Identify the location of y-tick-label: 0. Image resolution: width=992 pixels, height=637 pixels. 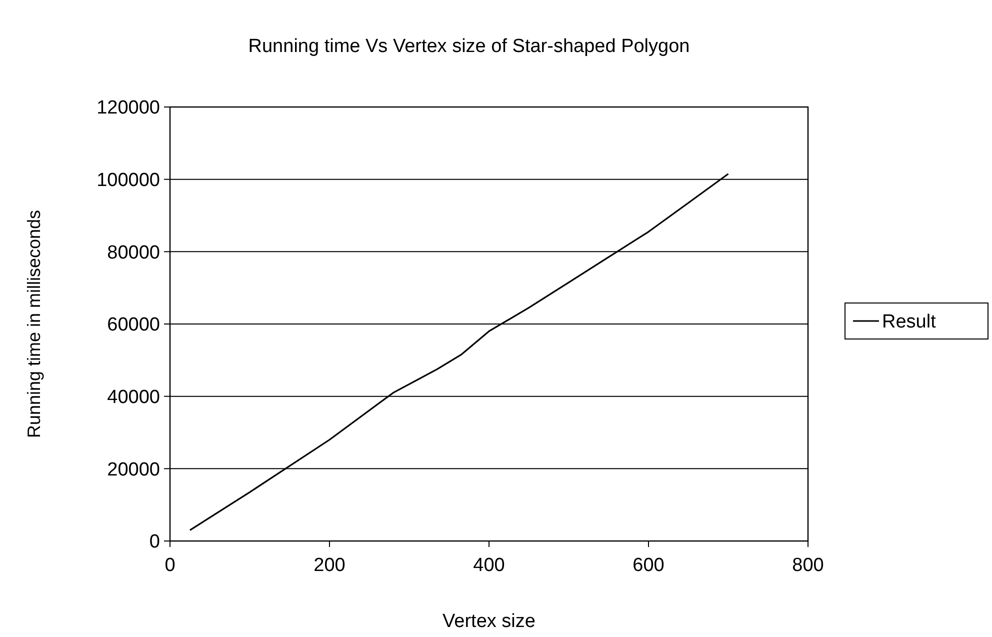
(154, 542).